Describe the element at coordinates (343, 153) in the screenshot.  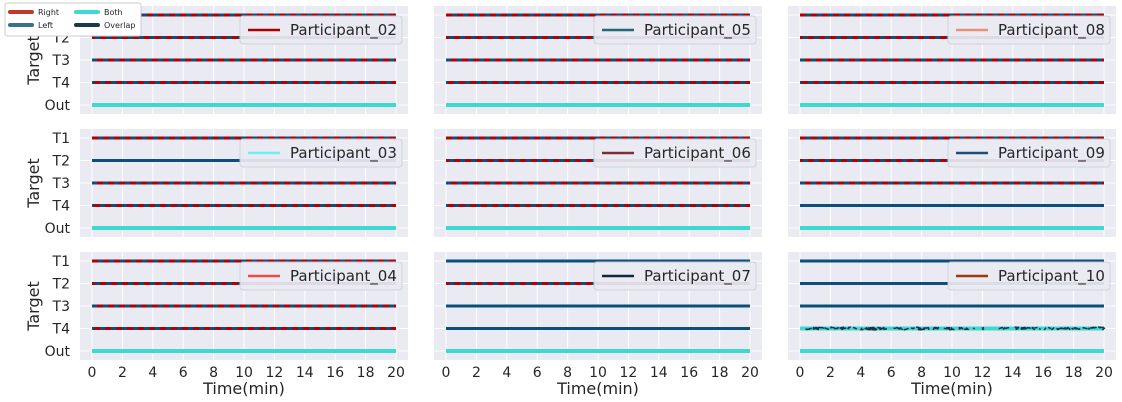
I see `legend-label: Participant_03` at that location.